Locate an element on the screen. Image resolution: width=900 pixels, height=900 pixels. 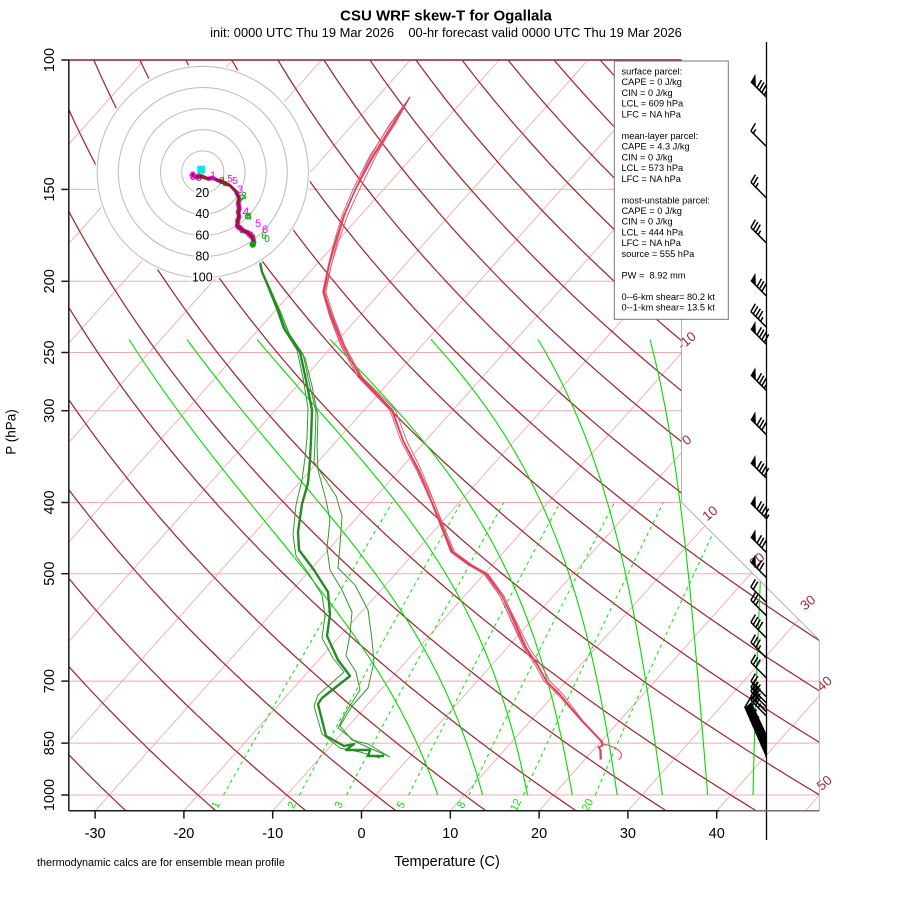
svg-text: most-unstable parcel: is located at coordinates (666, 200).